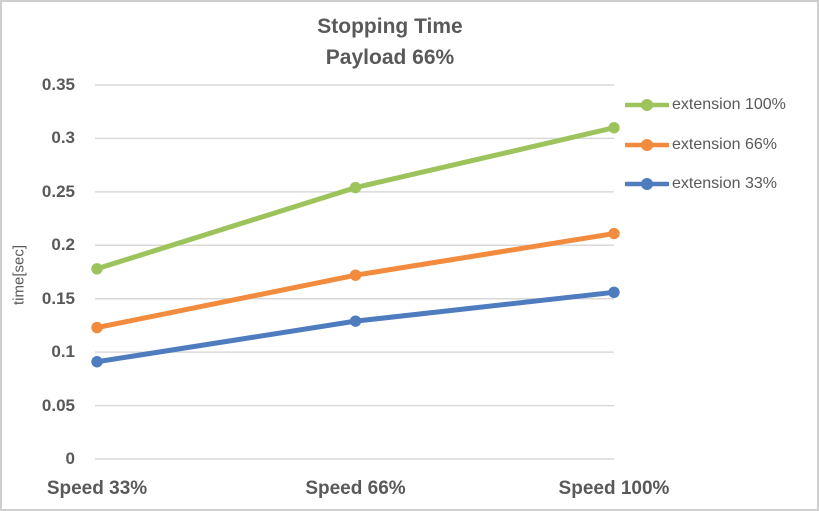  What do you see at coordinates (58, 84) in the screenshot?
I see `y-tick-label: 0.35` at bounding box center [58, 84].